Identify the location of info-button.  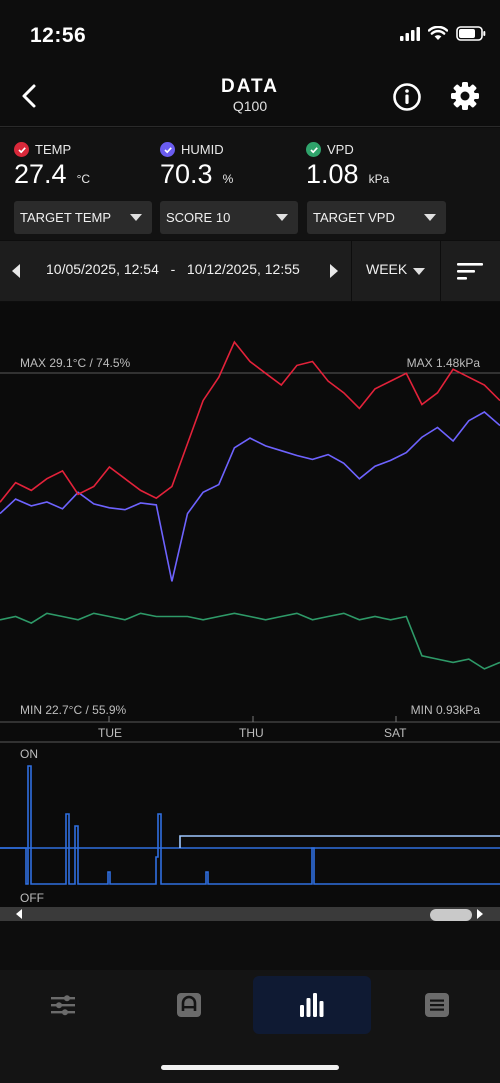
(408, 98).